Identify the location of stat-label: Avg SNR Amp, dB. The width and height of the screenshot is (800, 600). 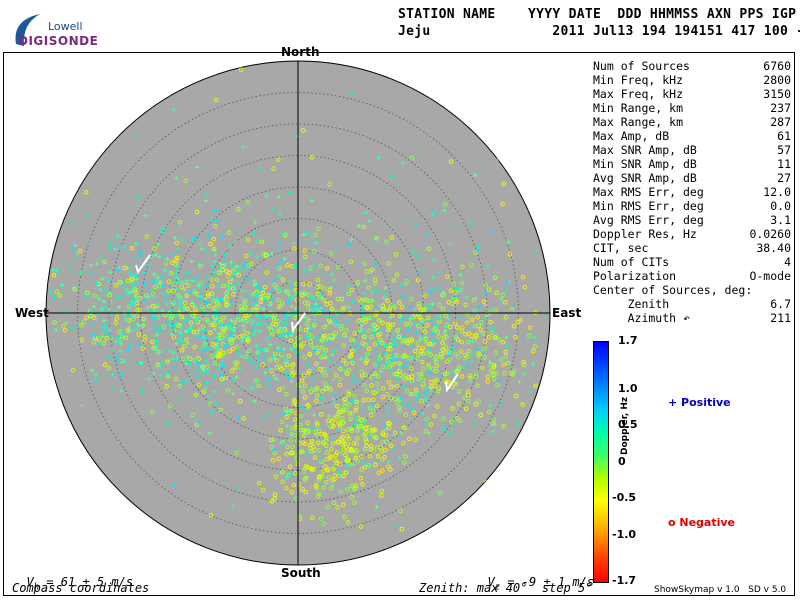
(645, 178).